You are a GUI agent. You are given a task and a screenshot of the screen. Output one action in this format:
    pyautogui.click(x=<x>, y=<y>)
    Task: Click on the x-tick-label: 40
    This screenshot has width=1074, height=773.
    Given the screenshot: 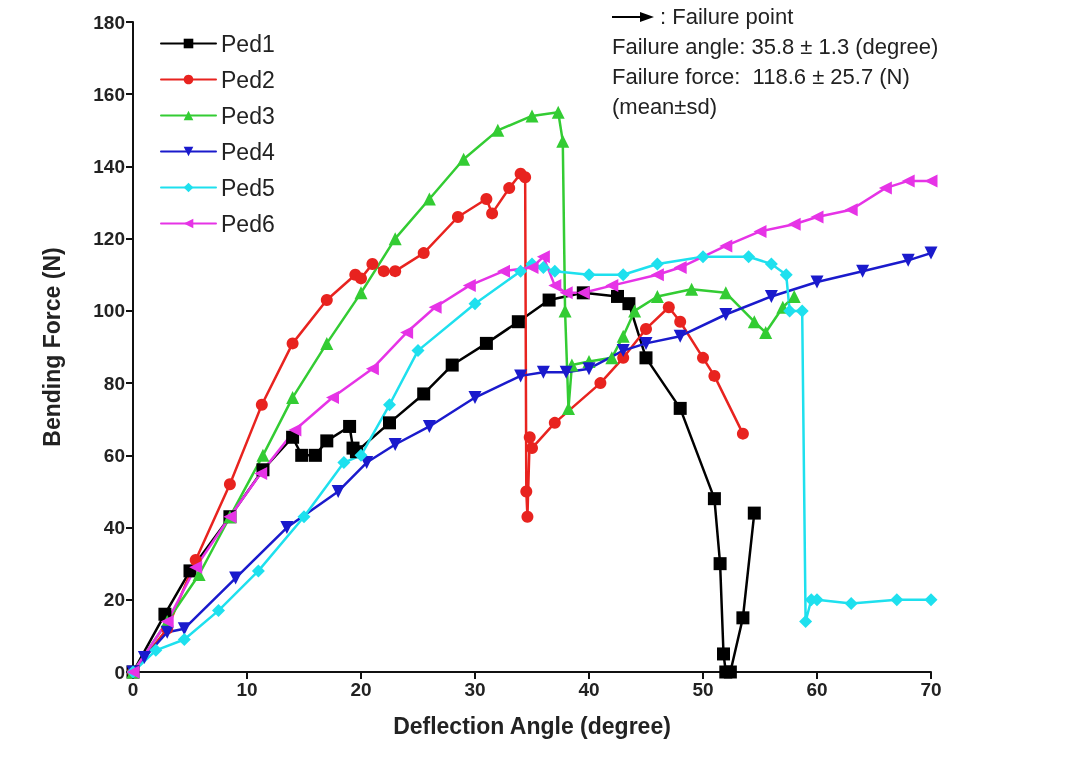 What is the action you would take?
    pyautogui.click(x=589, y=689)
    